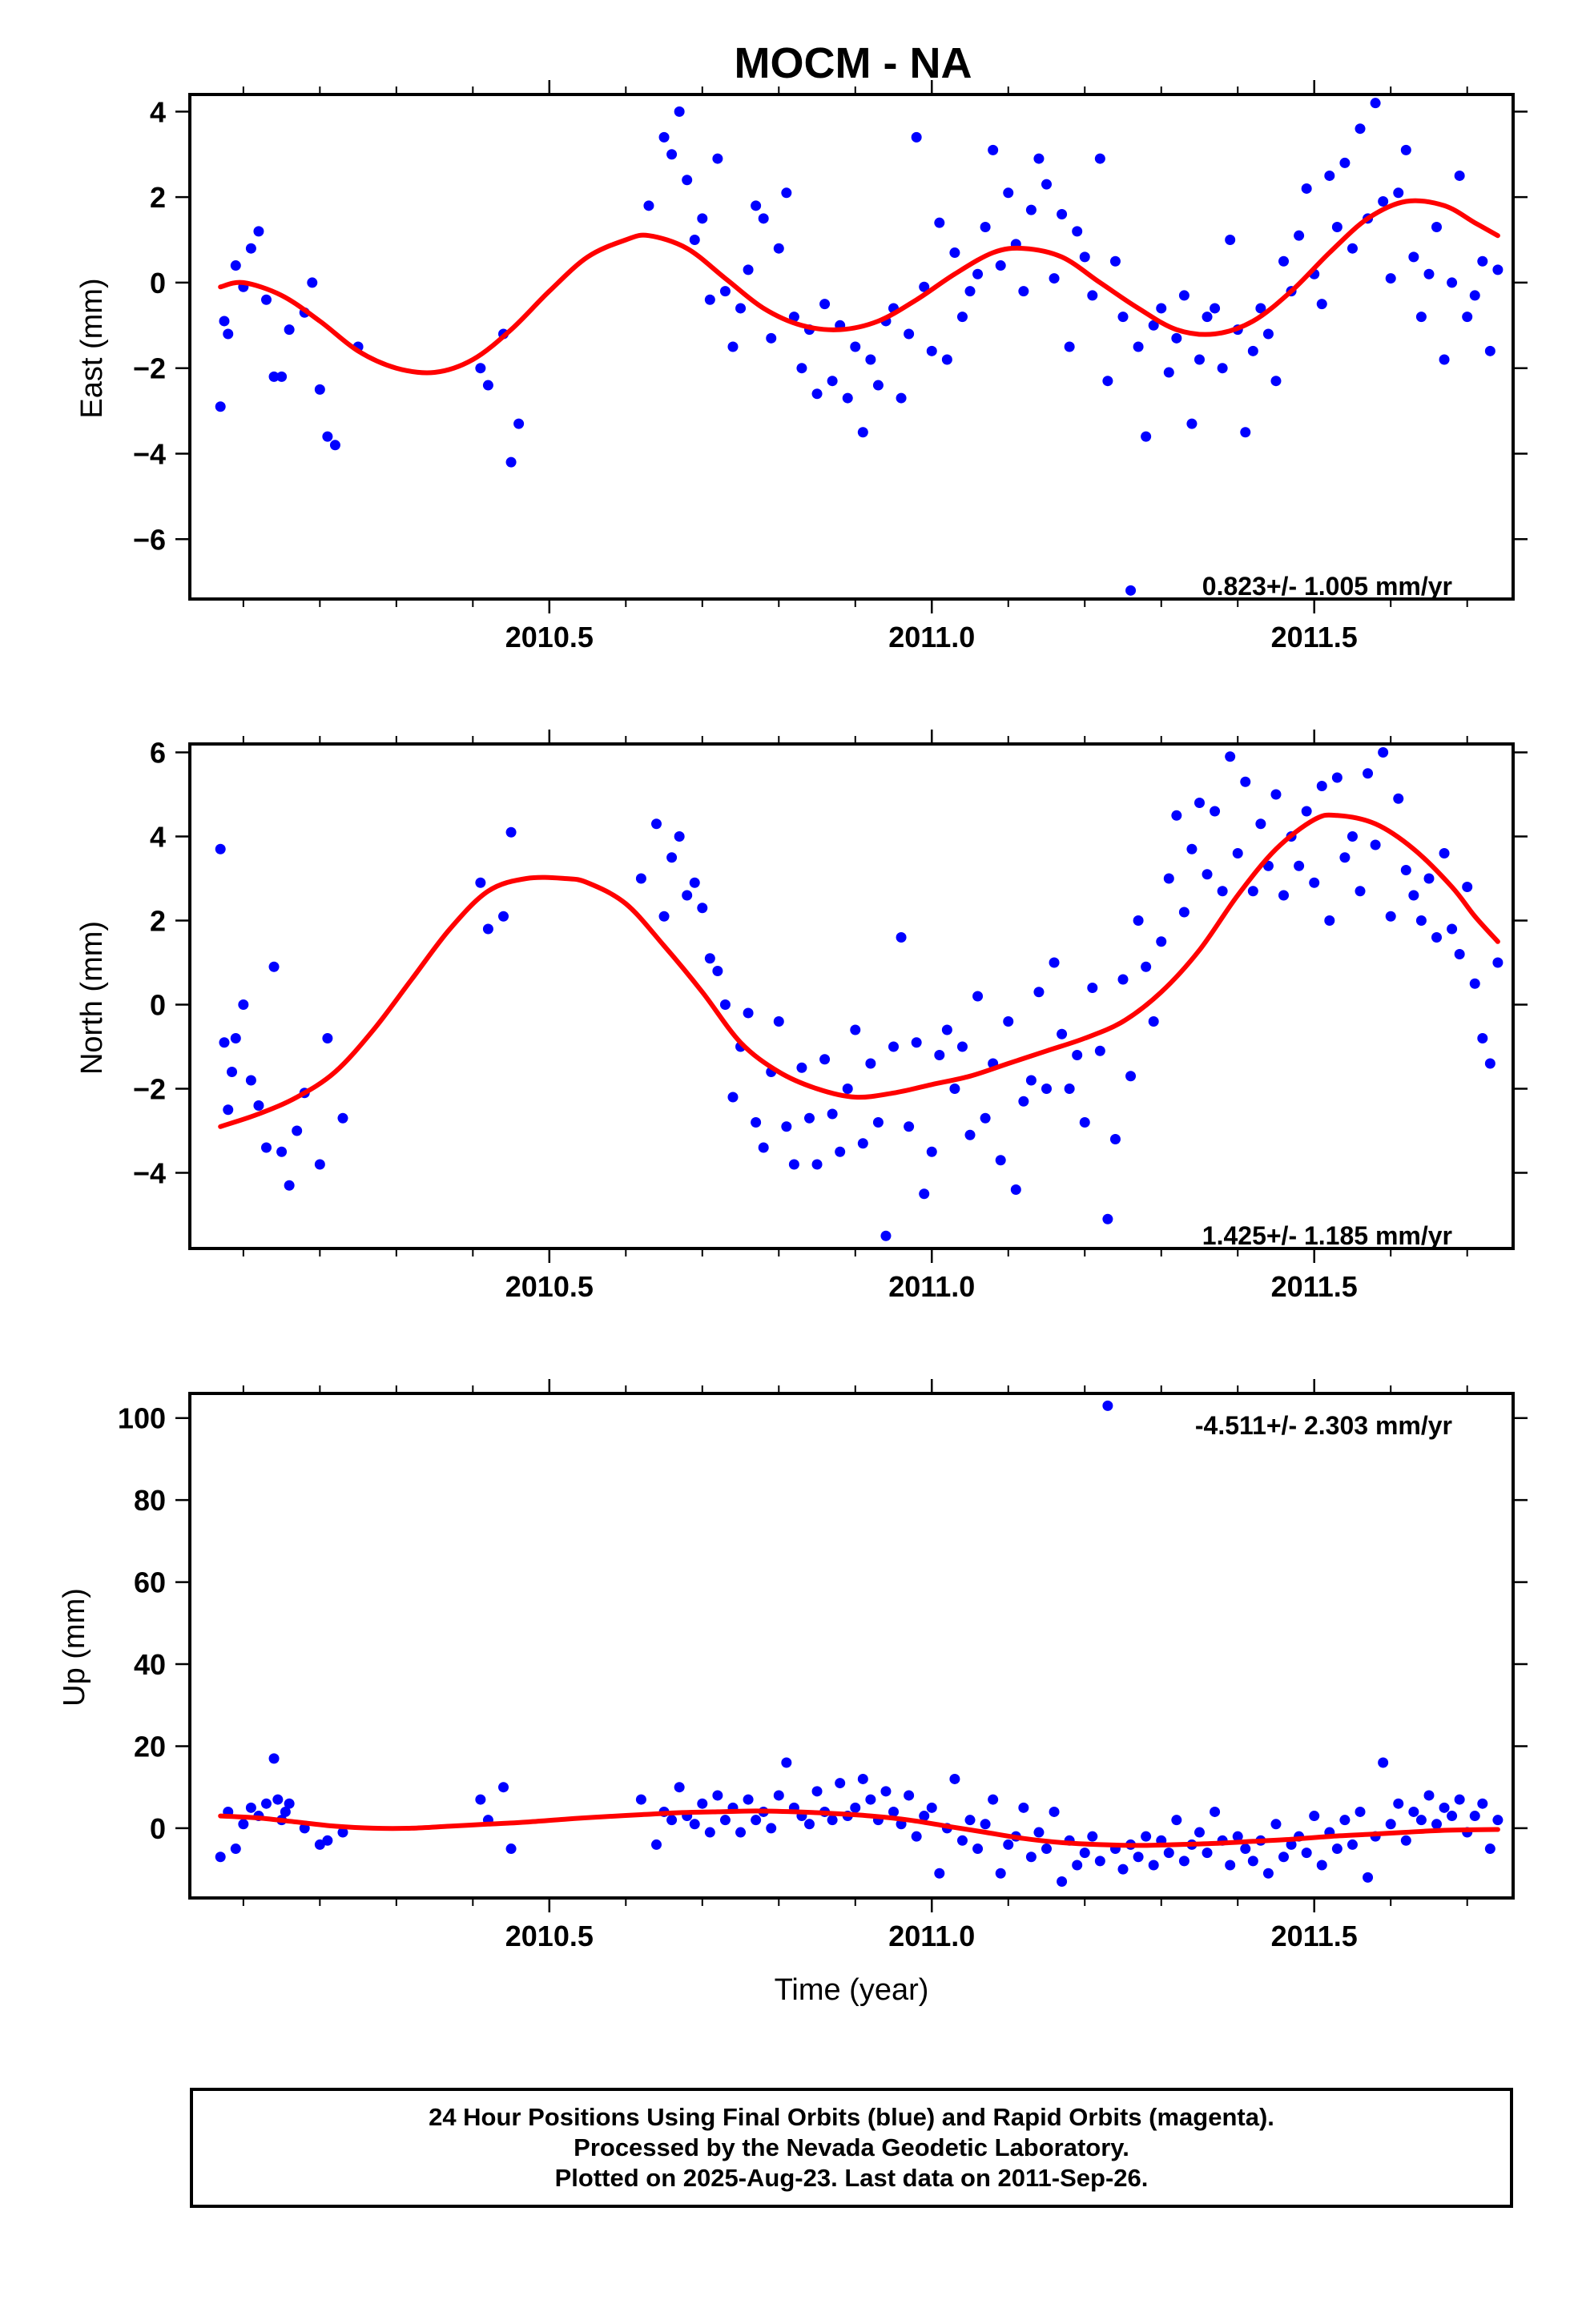  Describe the element at coordinates (158, 838) in the screenshot. I see `north-y-tick-label: 4` at that location.